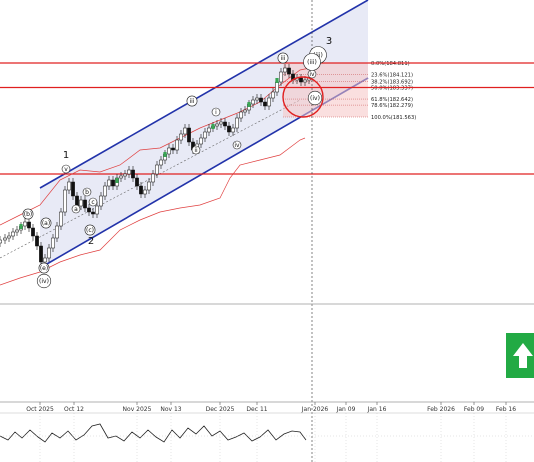  I want to click on x-tick-label: Jan 2026, so click(315, 409).